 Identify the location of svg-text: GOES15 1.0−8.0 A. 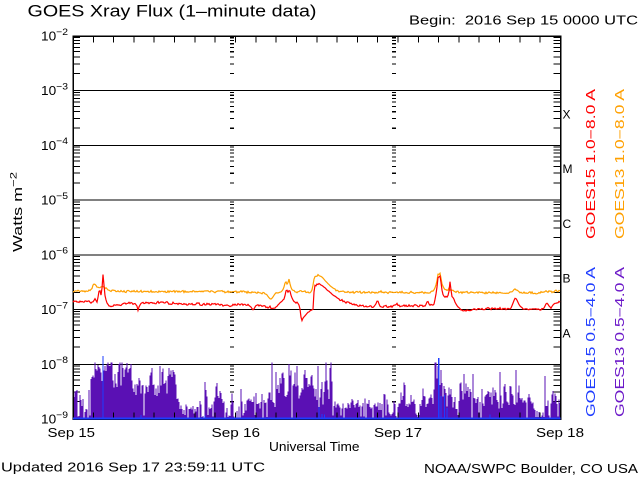
(591, 163).